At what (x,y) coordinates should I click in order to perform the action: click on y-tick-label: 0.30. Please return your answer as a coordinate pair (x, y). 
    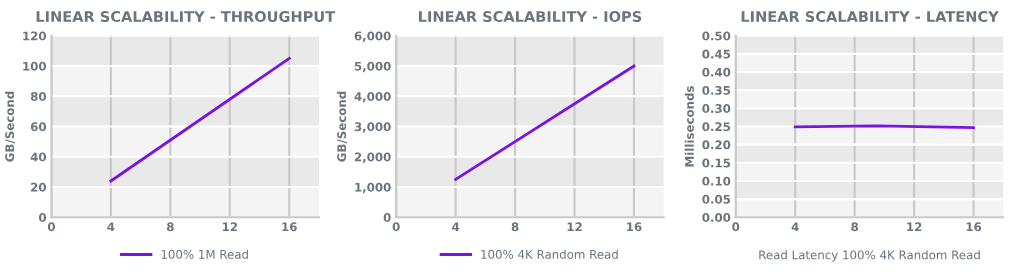
    Looking at the image, I should click on (716, 108).